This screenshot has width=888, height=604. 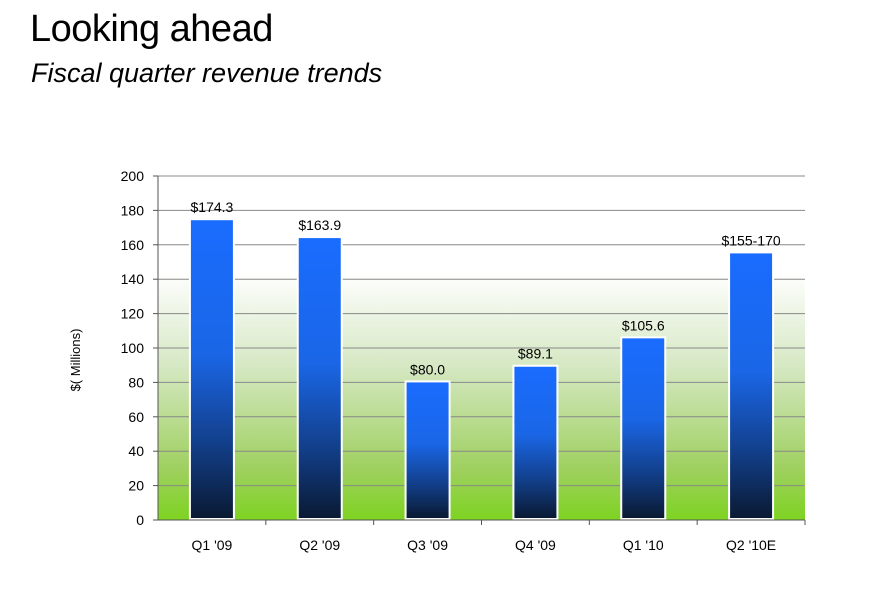 What do you see at coordinates (133, 348) in the screenshot?
I see `y-tick-label: 100` at bounding box center [133, 348].